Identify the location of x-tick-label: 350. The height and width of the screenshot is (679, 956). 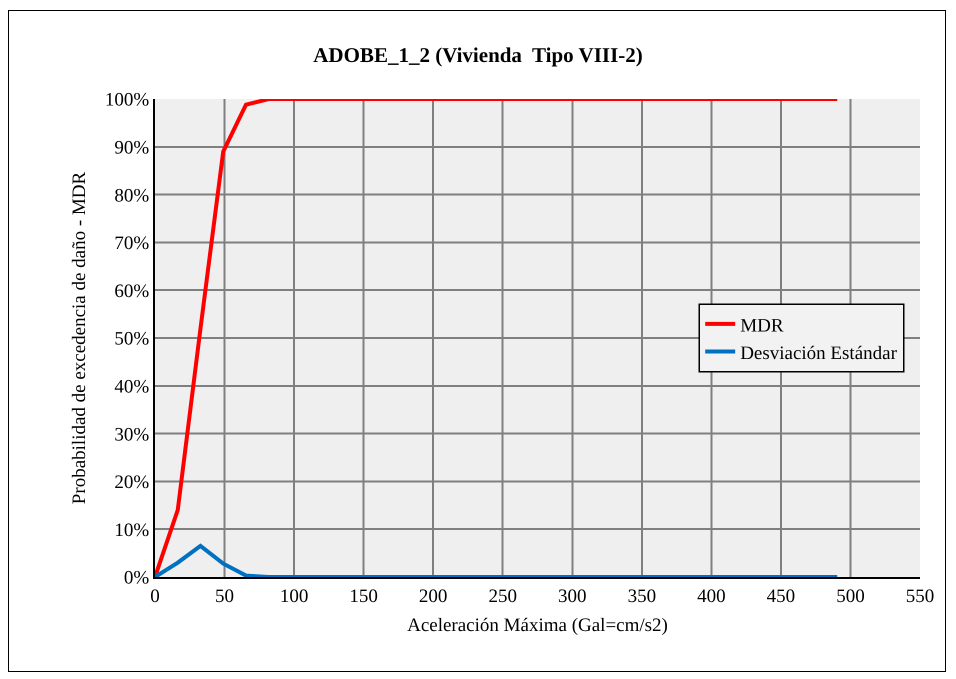
(642, 596).